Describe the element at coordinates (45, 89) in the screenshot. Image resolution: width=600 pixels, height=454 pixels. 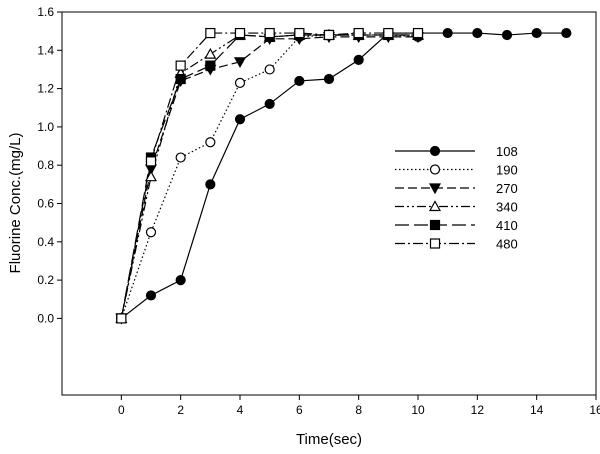
I see `y-tick-label: 1.2` at that location.